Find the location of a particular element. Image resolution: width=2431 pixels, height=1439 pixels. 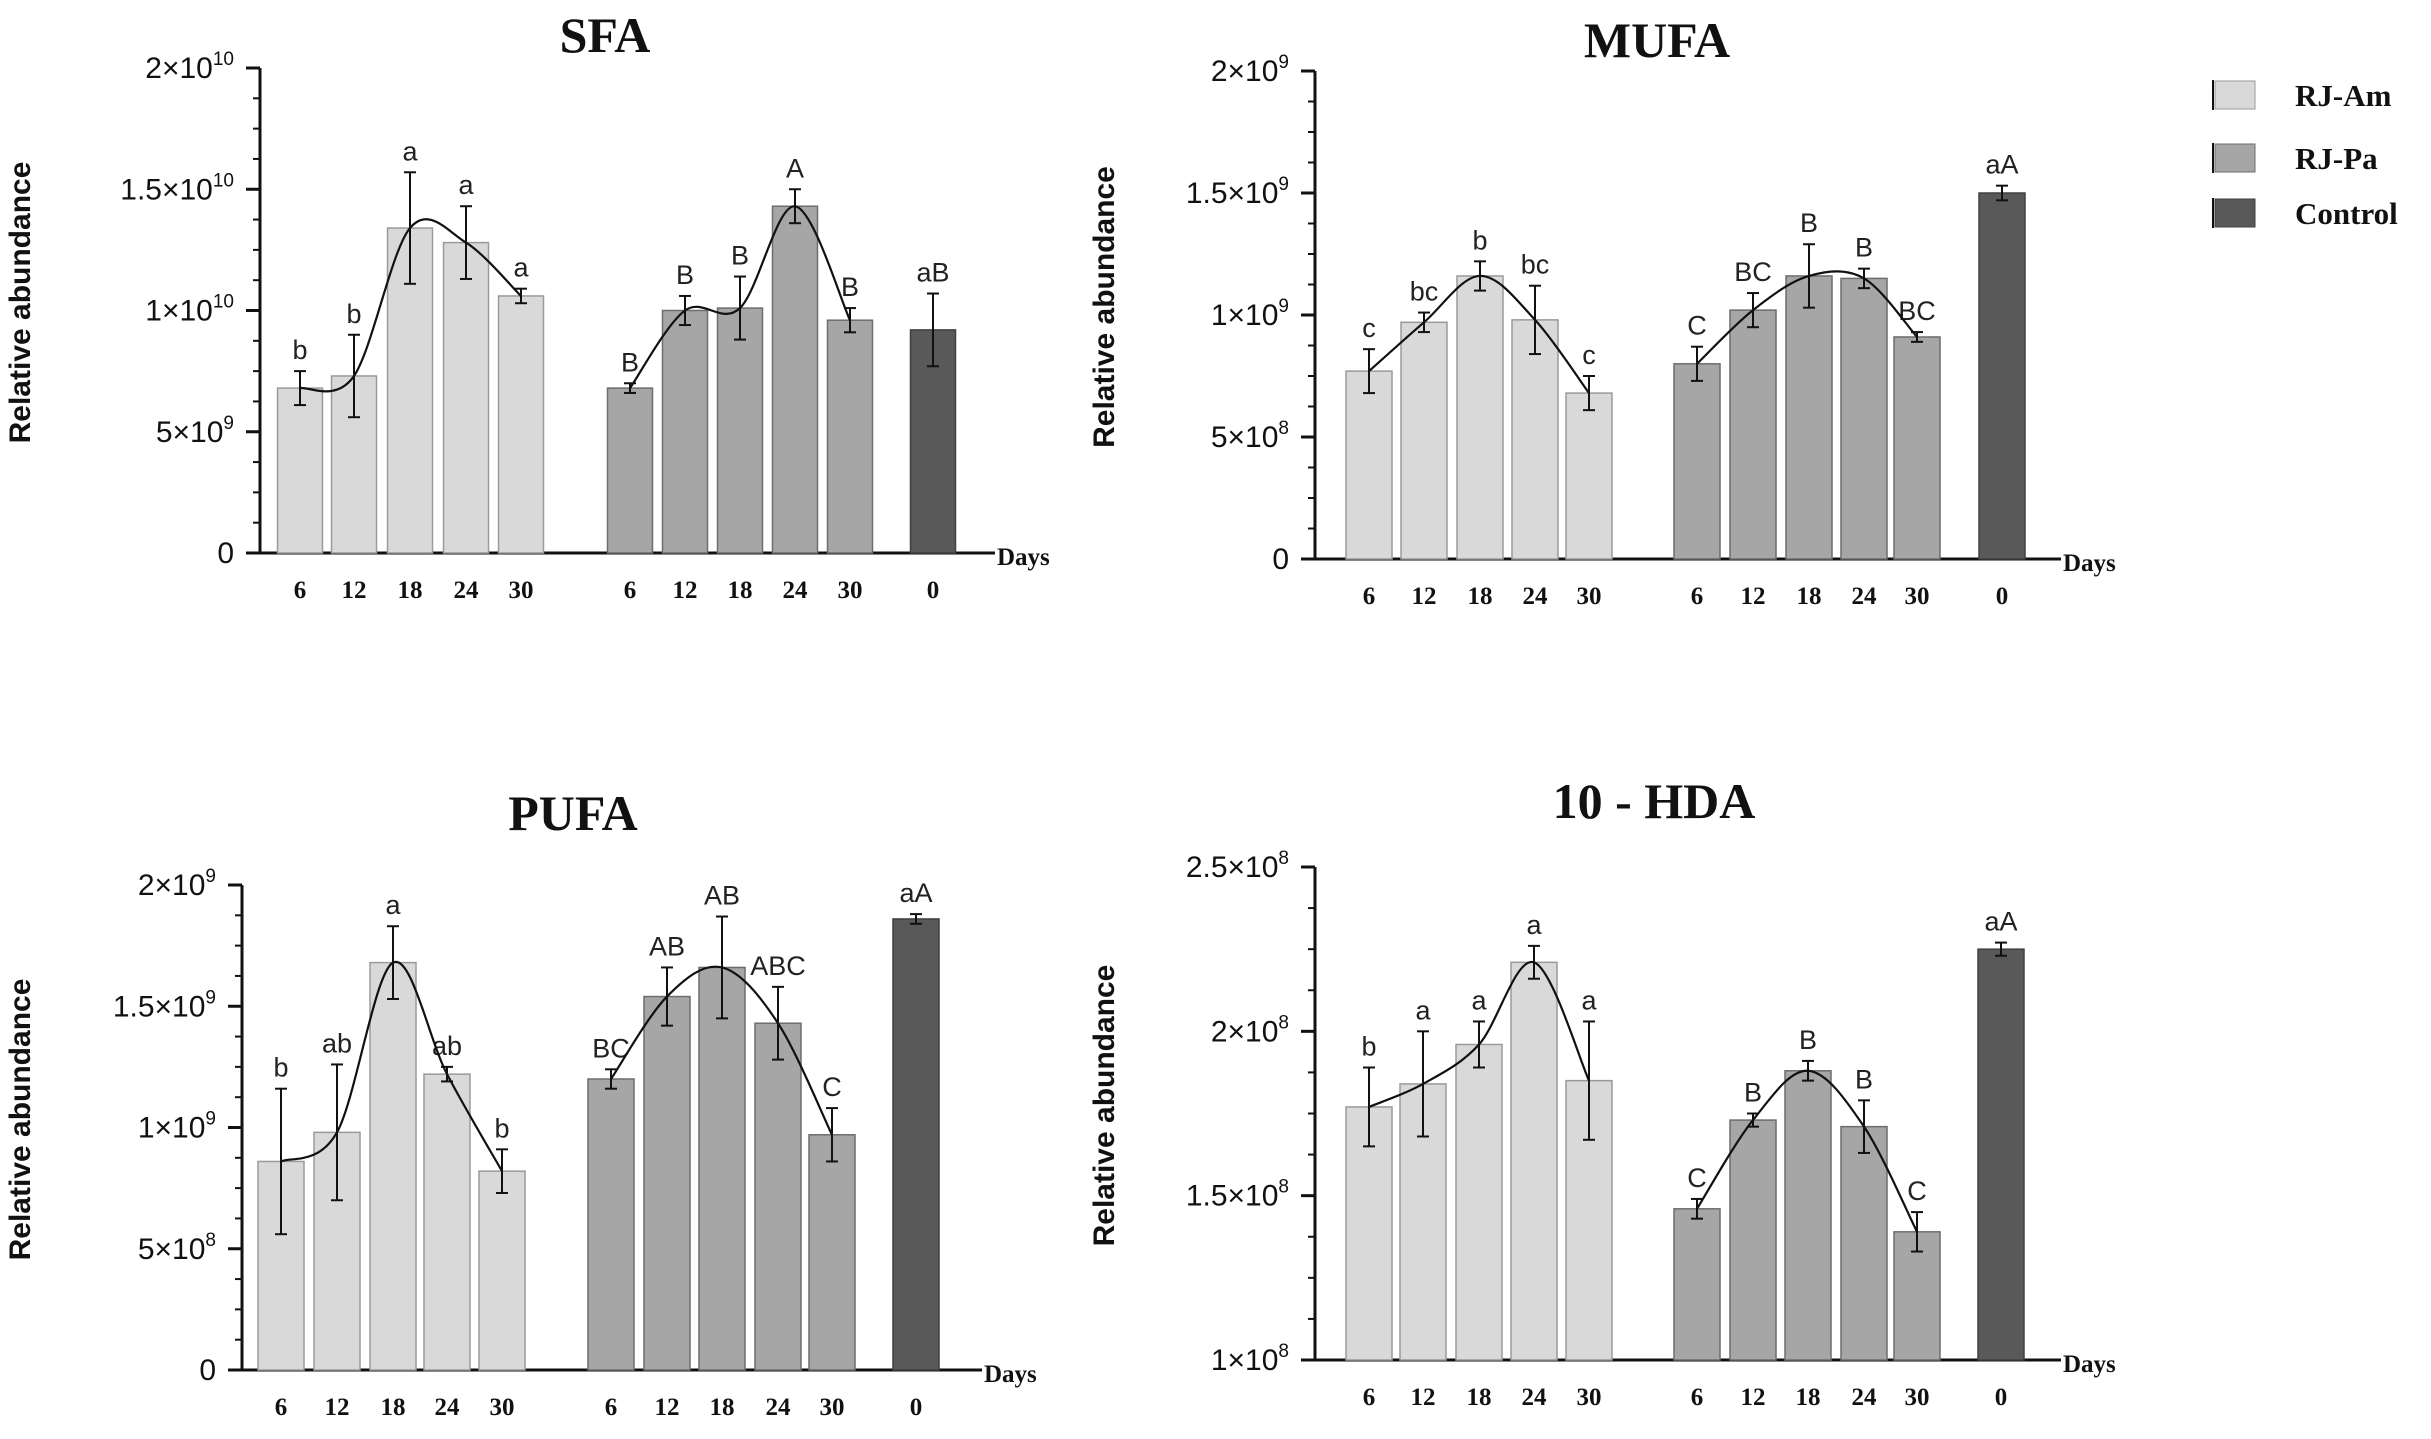

y-tick-label: 1×109 is located at coordinates (1250, 314).